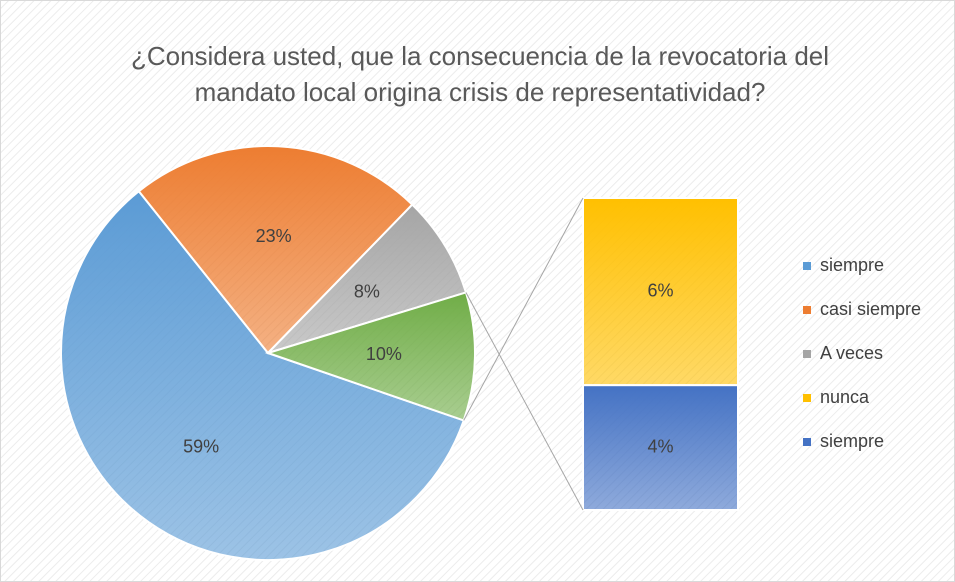 The image size is (955, 582). Describe the element at coordinates (870, 309) in the screenshot. I see `legend-label: casi siempre` at that location.